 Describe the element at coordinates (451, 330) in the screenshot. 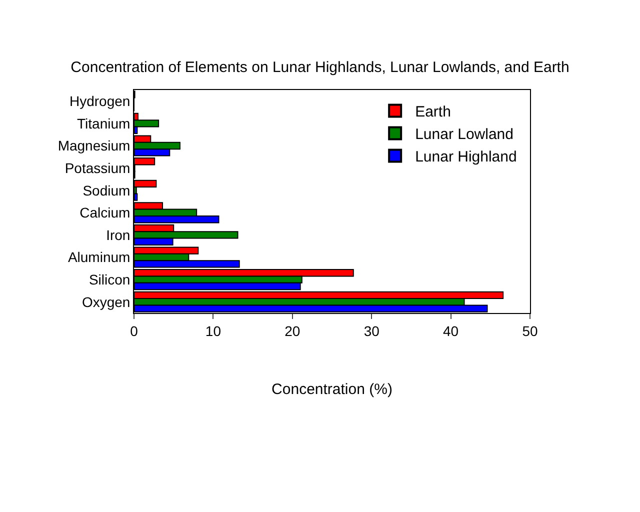

I see `x-tick-label: 40` at that location.